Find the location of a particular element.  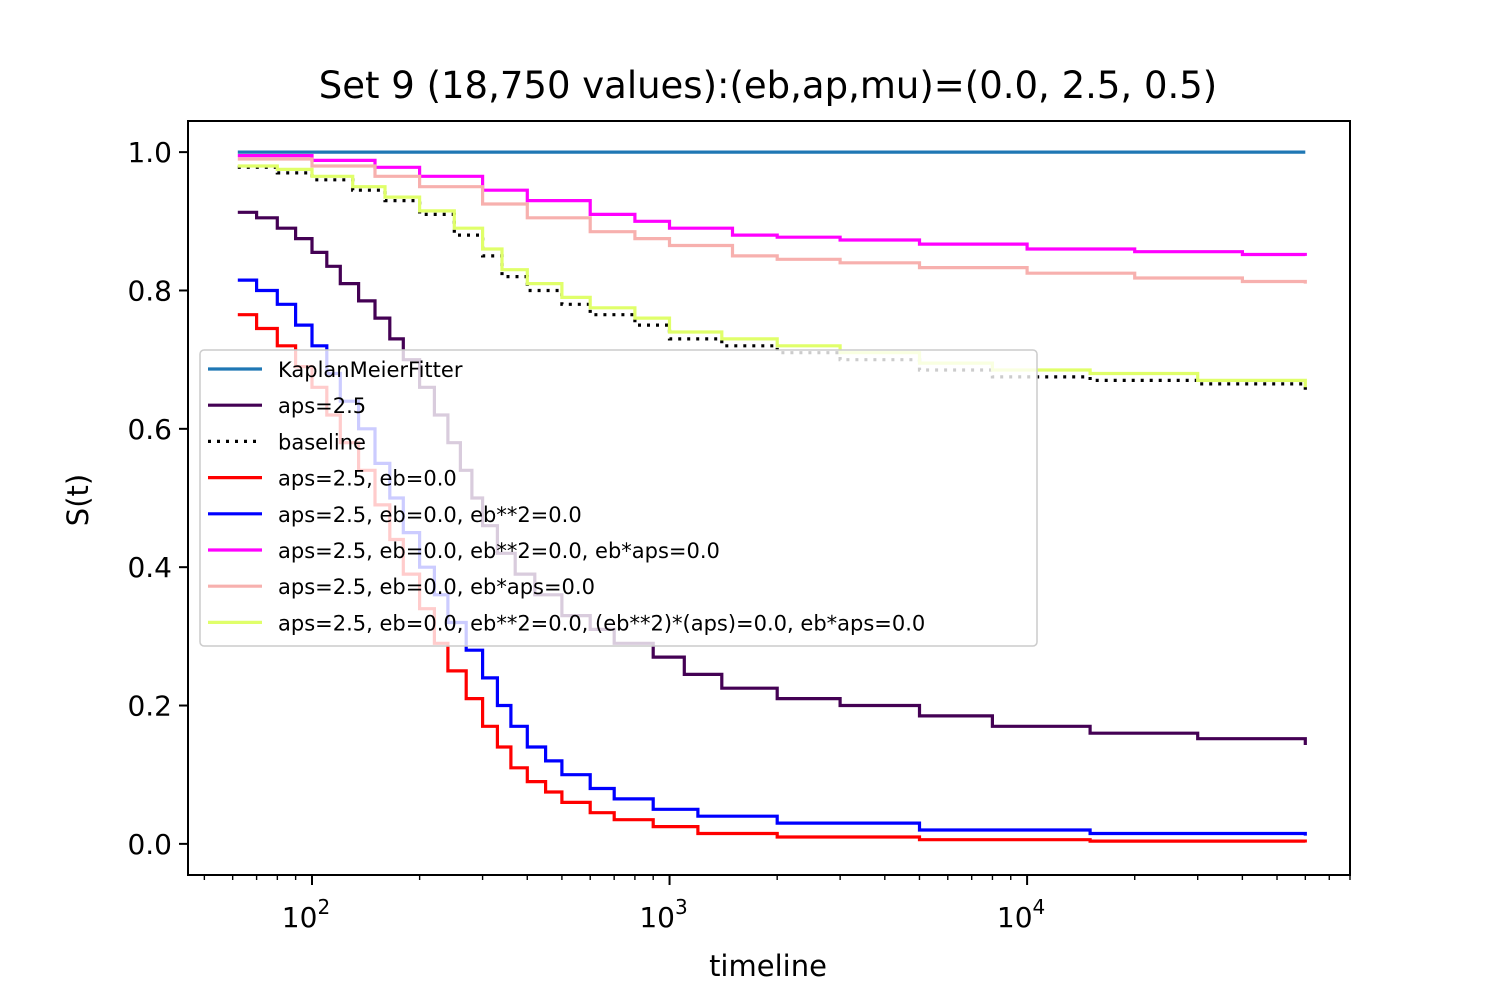

legend-label-6: aps=2.5, eb=0.0, eb*aps=0.0 is located at coordinates (436, 587).